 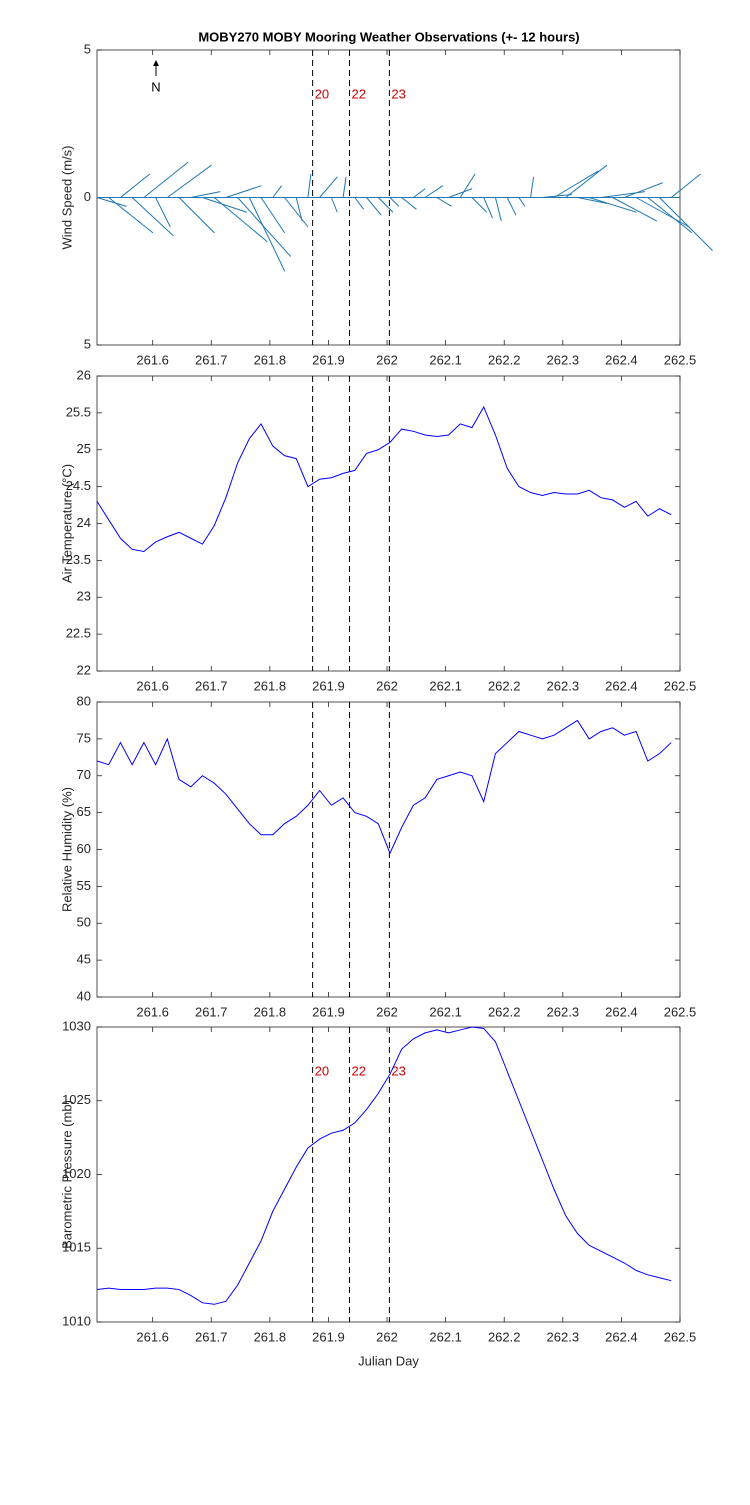 I want to click on y-tick-label: 1010, so click(x=76, y=1320).